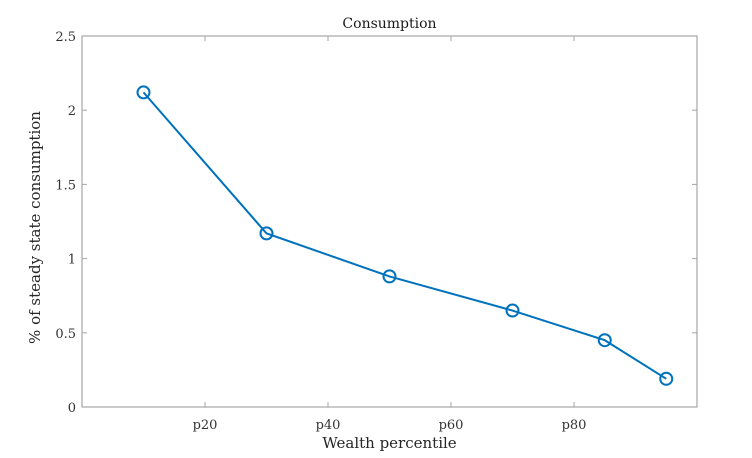 The image size is (752, 458). Describe the element at coordinates (65, 37) in the screenshot. I see `y-tick-label: 2.5` at that location.